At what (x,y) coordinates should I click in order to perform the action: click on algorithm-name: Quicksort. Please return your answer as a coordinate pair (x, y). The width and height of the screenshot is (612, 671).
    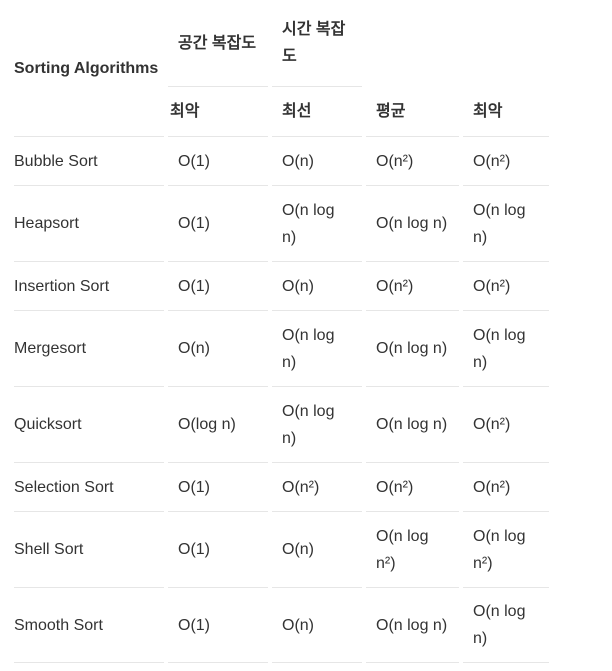
    Looking at the image, I should click on (89, 425).